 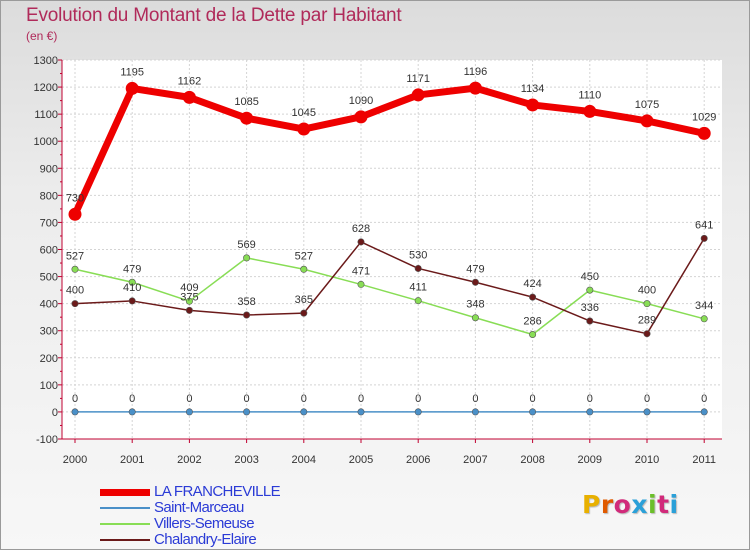 What do you see at coordinates (647, 321) in the screenshot?
I see `data-label: 289` at bounding box center [647, 321].